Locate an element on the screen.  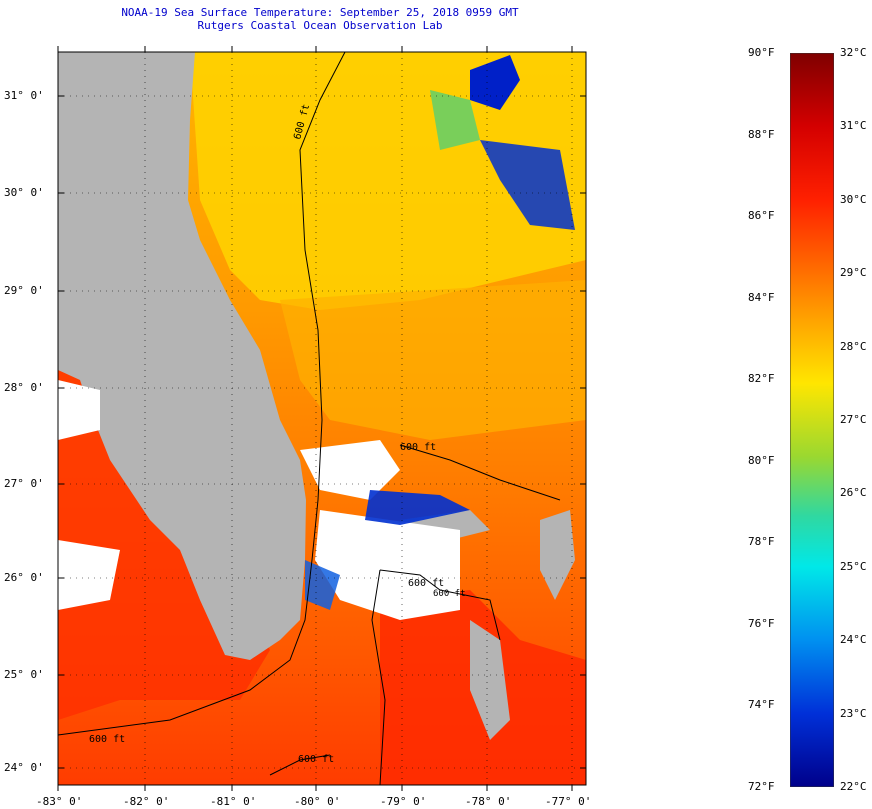
cold-patch-ne2 is located at coordinates (527, 185).